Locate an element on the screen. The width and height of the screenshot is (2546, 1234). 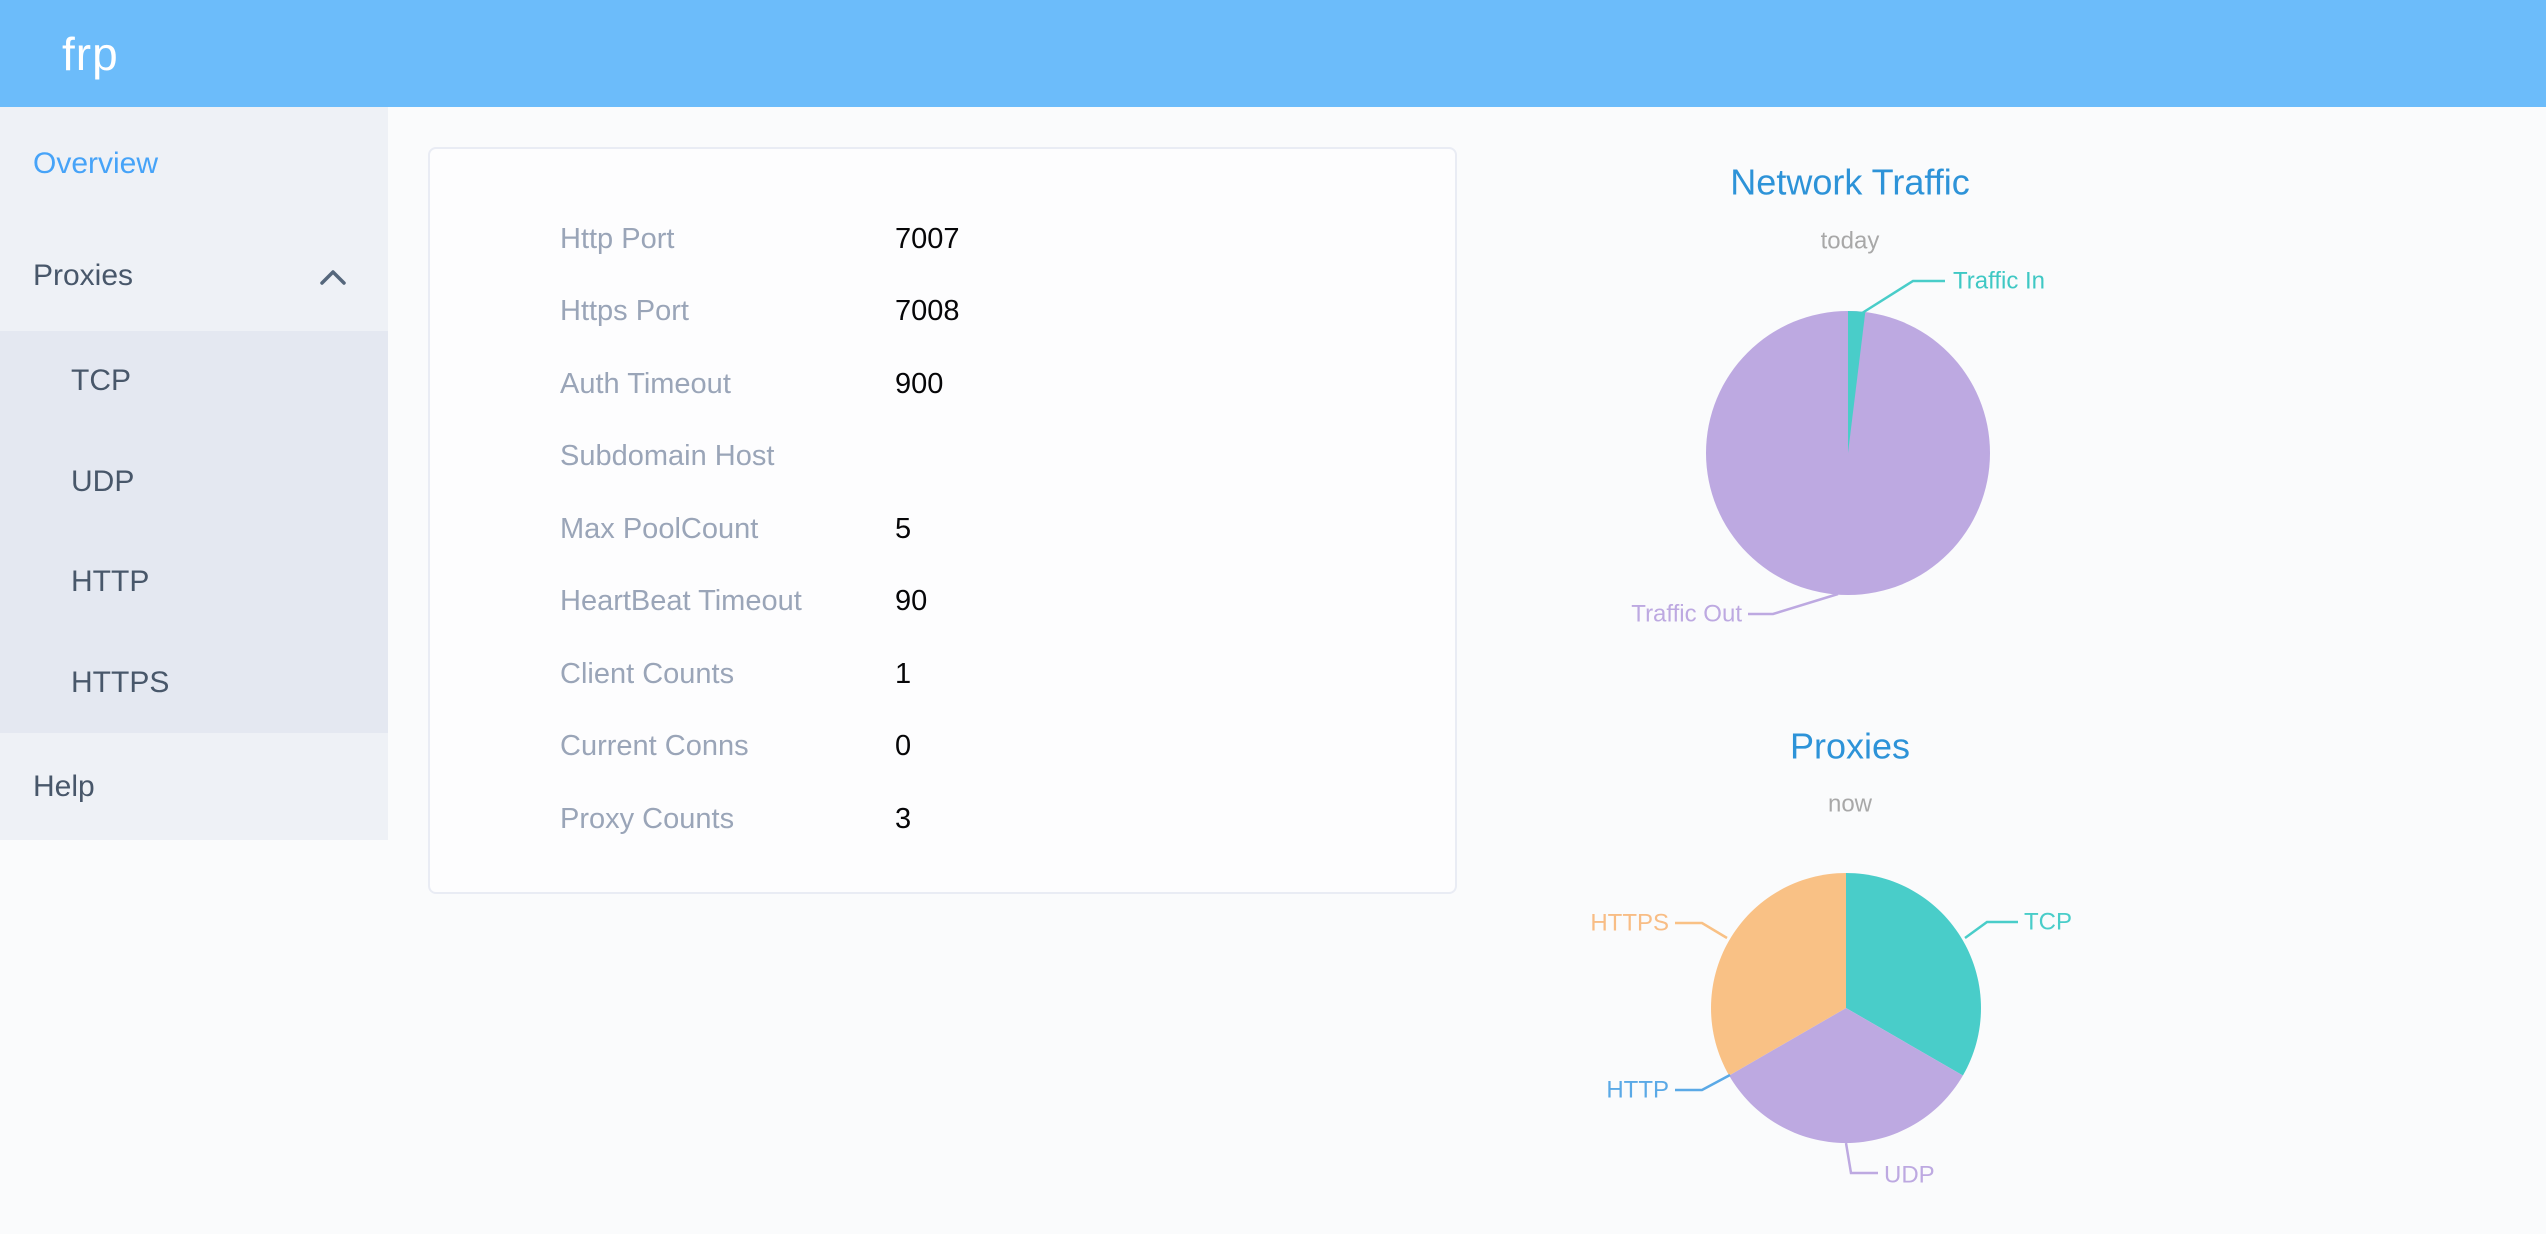
sidebar-nav: Overview Proxies TCP UDP HTTP HTTPS is located at coordinates (194, 473).